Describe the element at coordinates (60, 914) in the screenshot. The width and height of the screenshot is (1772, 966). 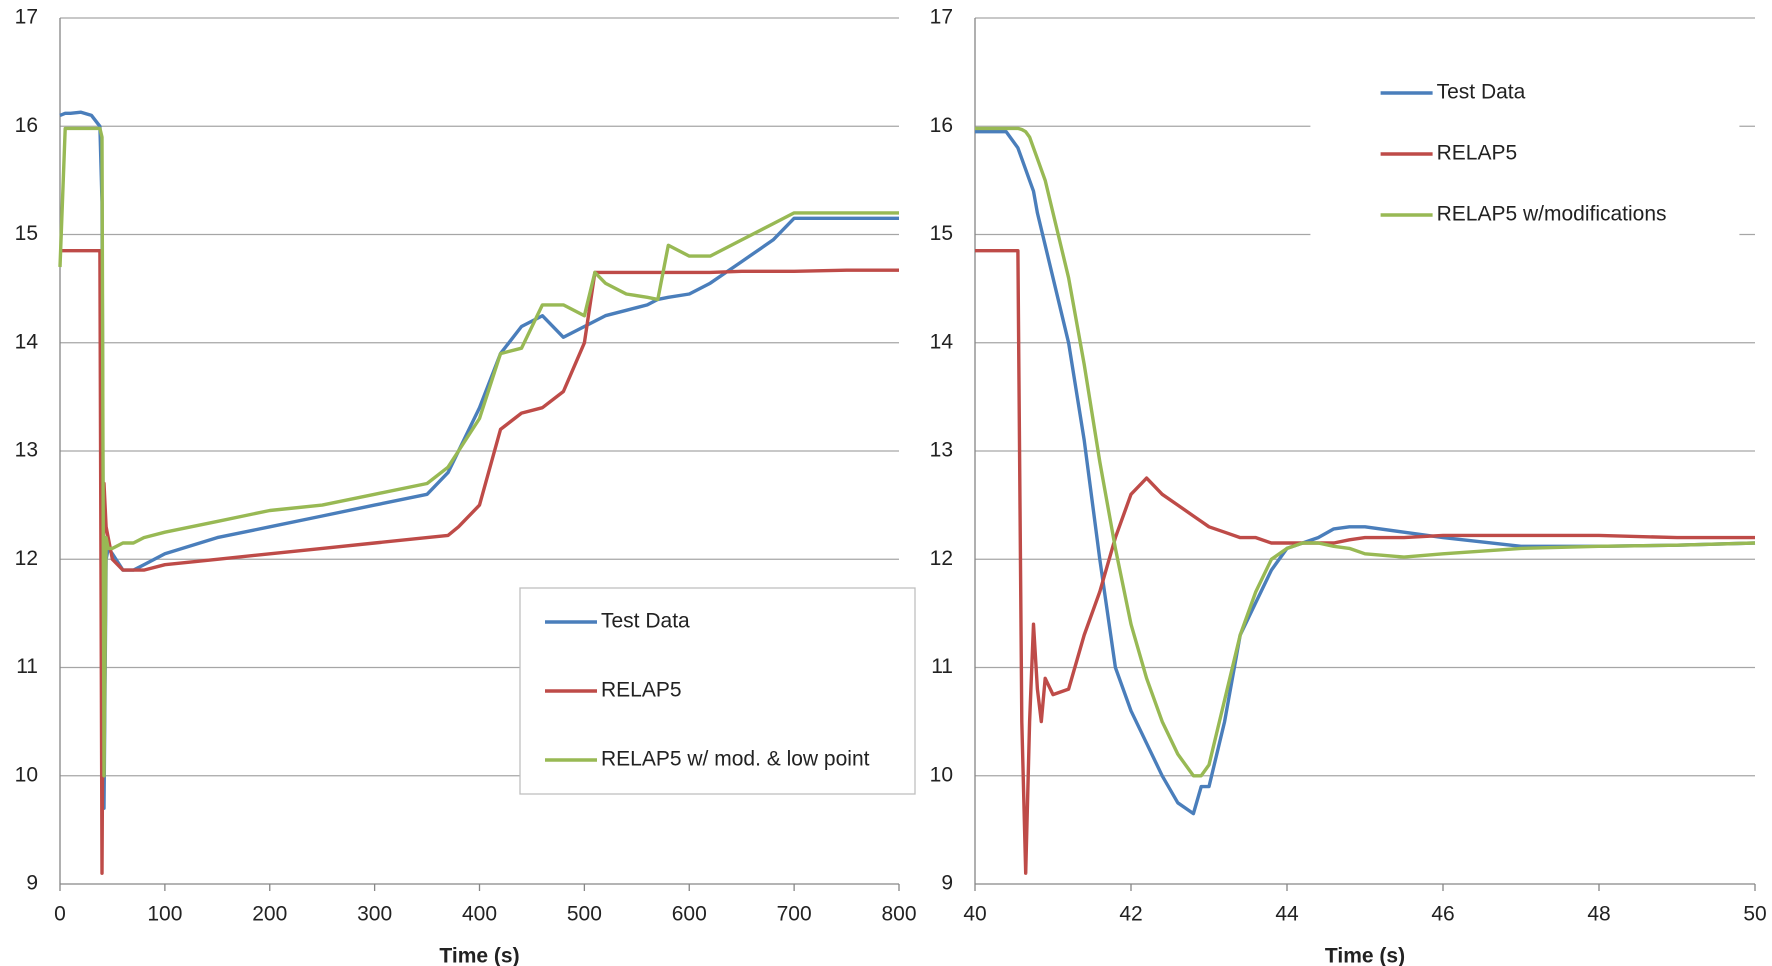
I see `x-tick-label: 0` at that location.